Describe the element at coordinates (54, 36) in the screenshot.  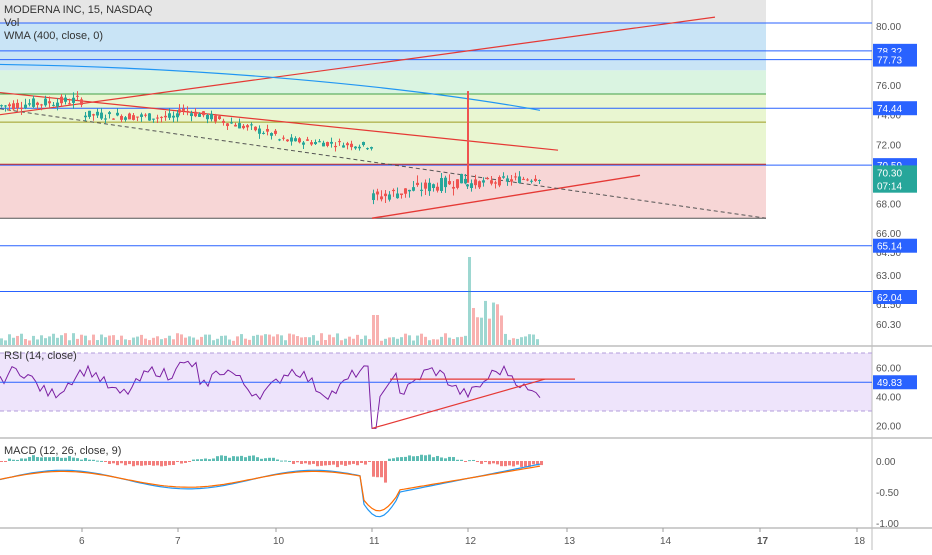
I see `wma-label: WMA (400, close, 0)` at that location.